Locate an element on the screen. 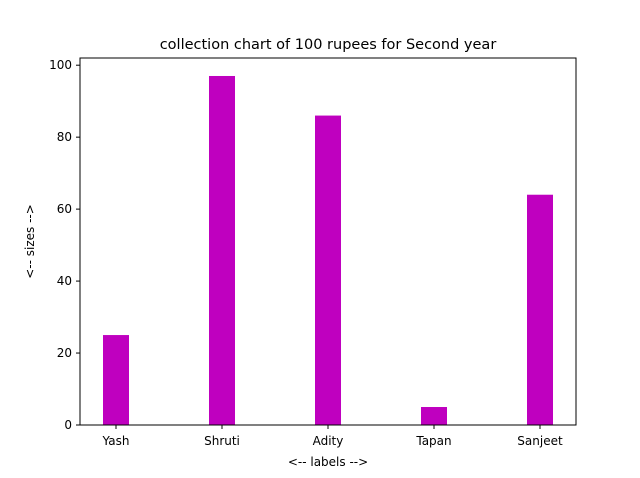 This screenshot has width=640, height=478. x-axis: Yash Shruti Adity Tapan Sanjeet is located at coordinates (332, 436).